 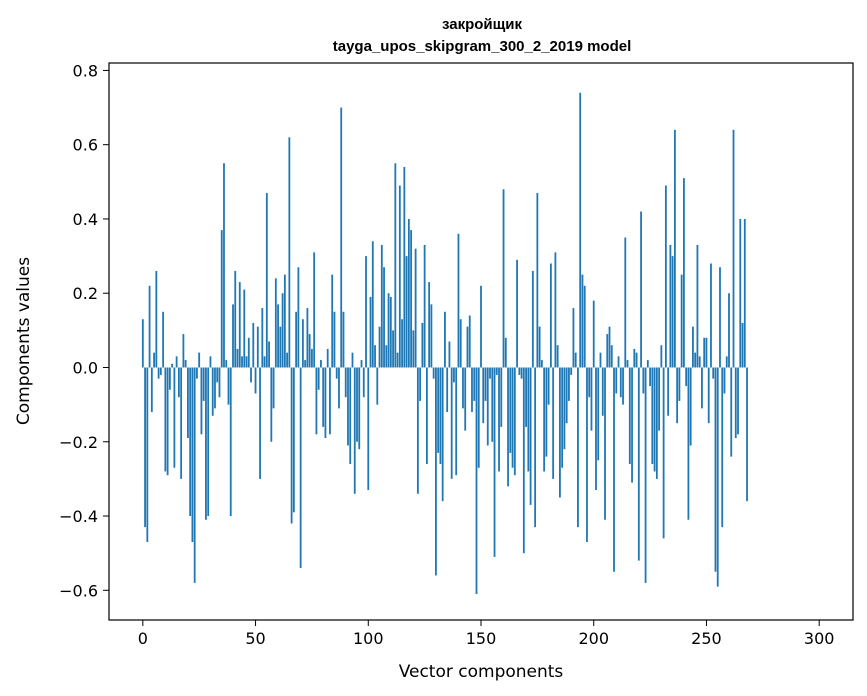 What do you see at coordinates (593, 638) in the screenshot?
I see `x-tick-label: 200` at bounding box center [593, 638].